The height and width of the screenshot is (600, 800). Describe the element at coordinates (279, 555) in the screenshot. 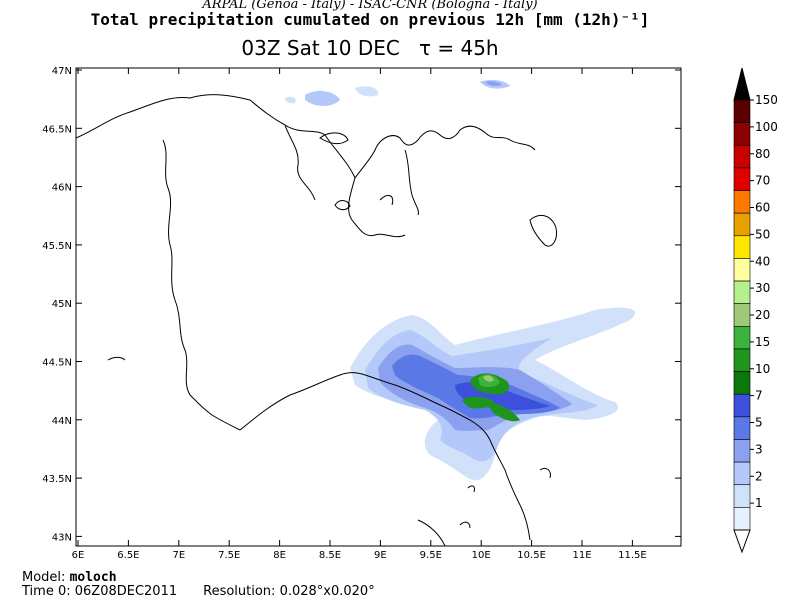

I see `lon-tick-label: 8E` at that location.